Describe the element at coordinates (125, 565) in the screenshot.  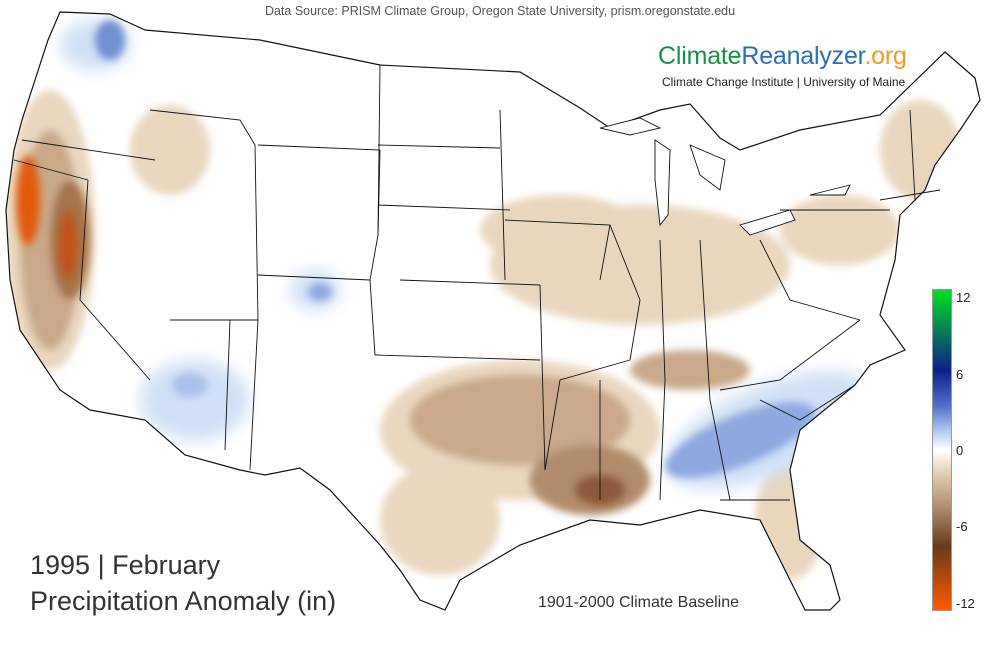
I see `period-title: 1995 | February` at that location.